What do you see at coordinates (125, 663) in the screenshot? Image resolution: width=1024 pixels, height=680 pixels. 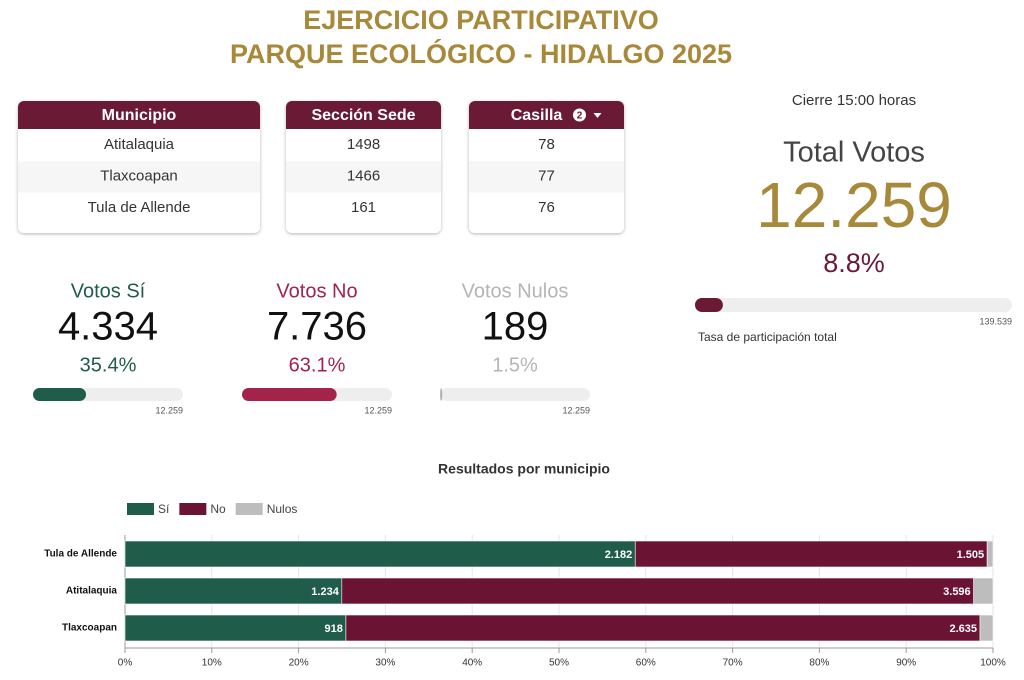 I see `x-tick-label: 0%` at bounding box center [125, 663].